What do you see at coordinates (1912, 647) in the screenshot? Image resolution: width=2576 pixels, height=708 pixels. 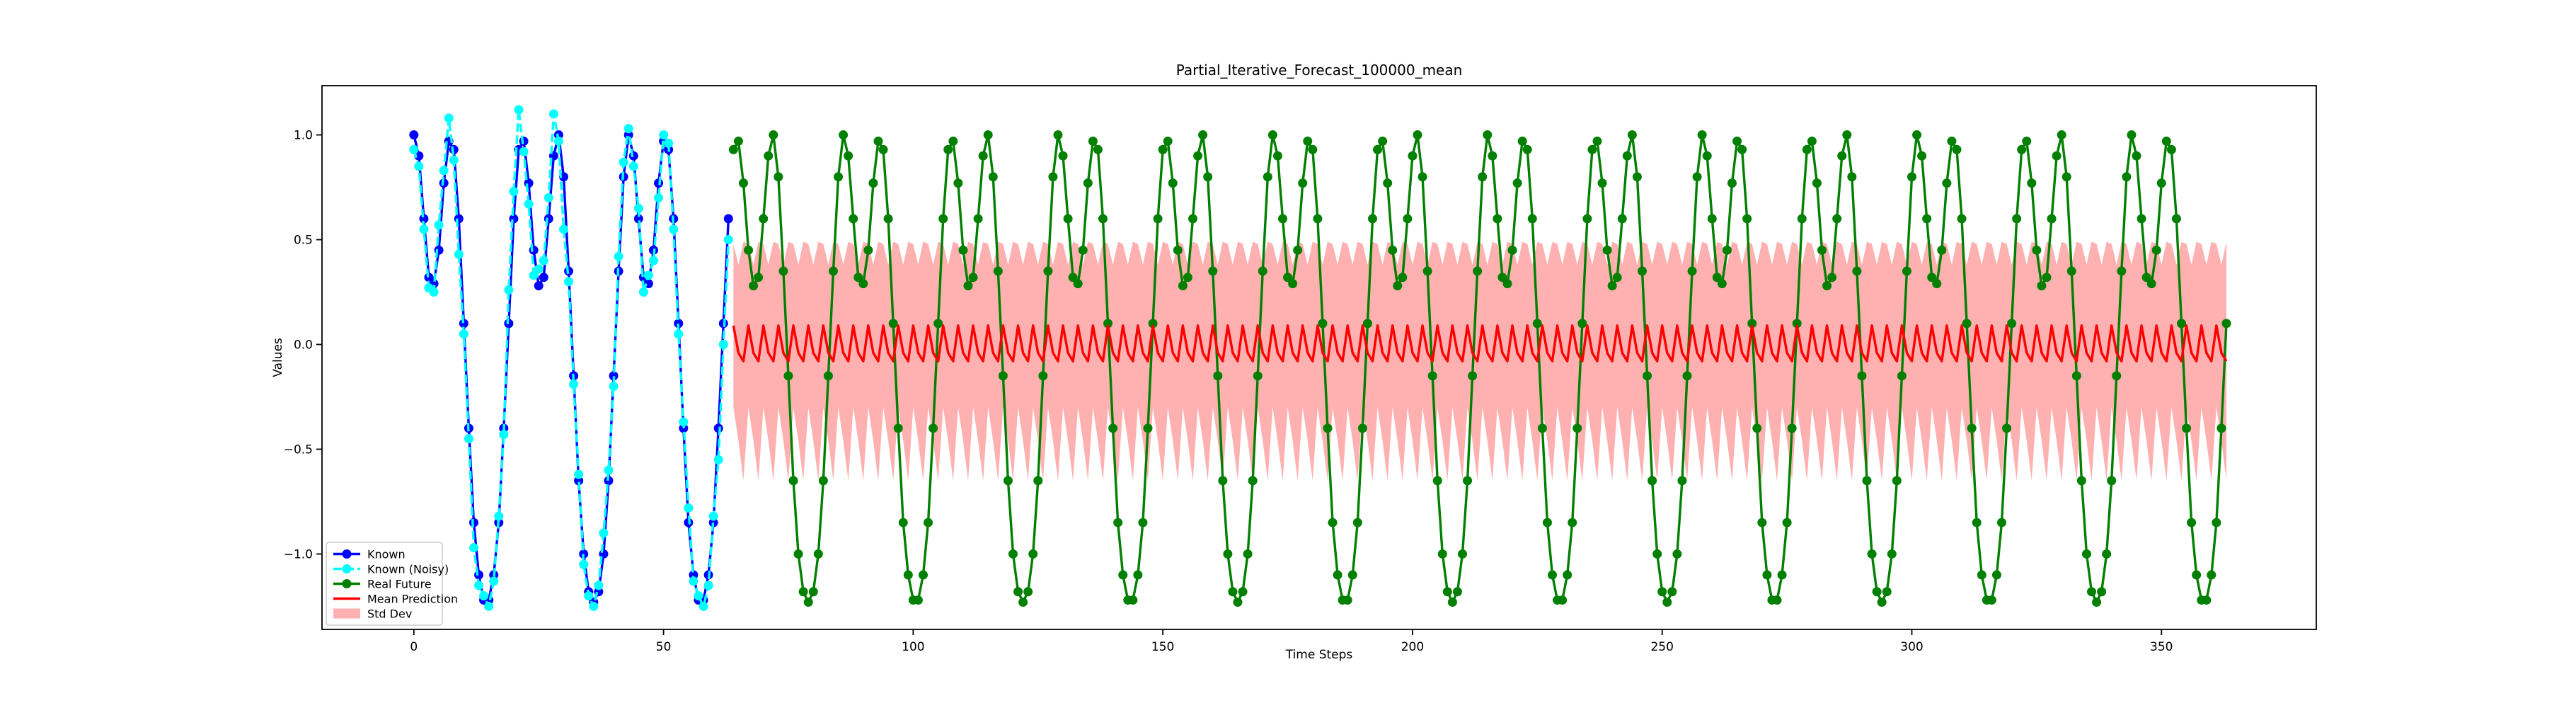 I see `x-tick-label: 300` at bounding box center [1912, 647].